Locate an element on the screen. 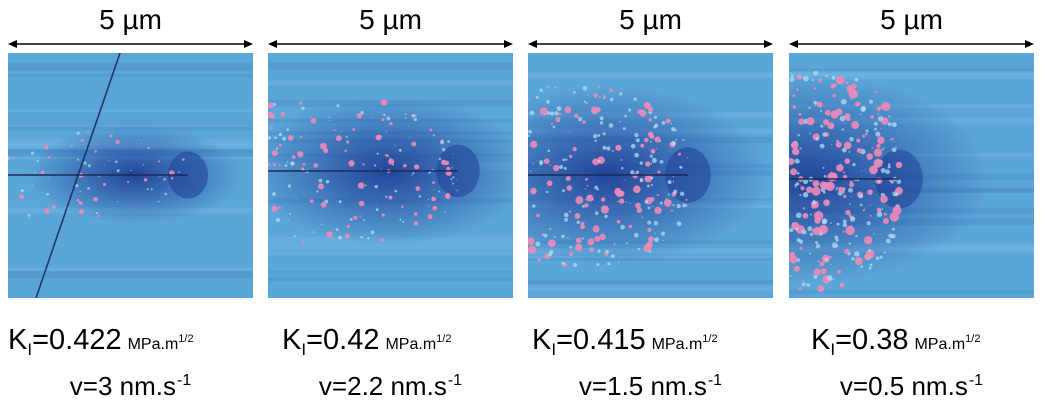 This screenshot has height=405, width=1042. k-subscript: I is located at coordinates (833, 349).